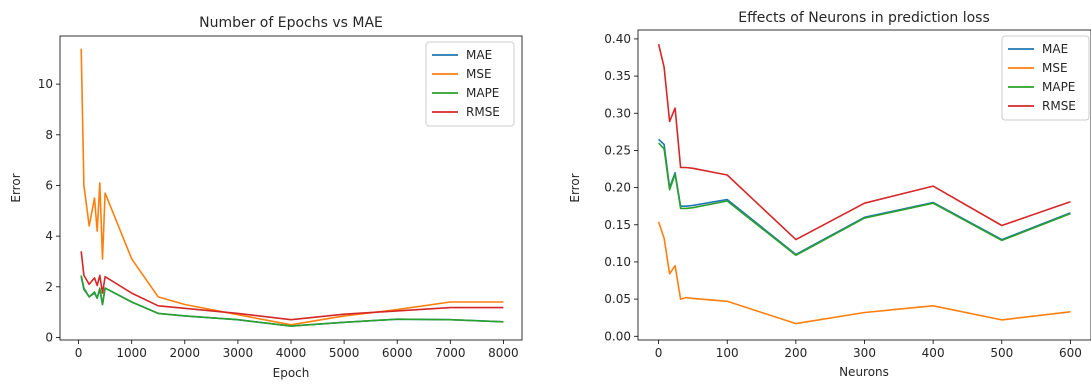 This screenshot has height=385, width=1091. Describe the element at coordinates (49, 135) in the screenshot. I see `y-tick-label: 8` at that location.